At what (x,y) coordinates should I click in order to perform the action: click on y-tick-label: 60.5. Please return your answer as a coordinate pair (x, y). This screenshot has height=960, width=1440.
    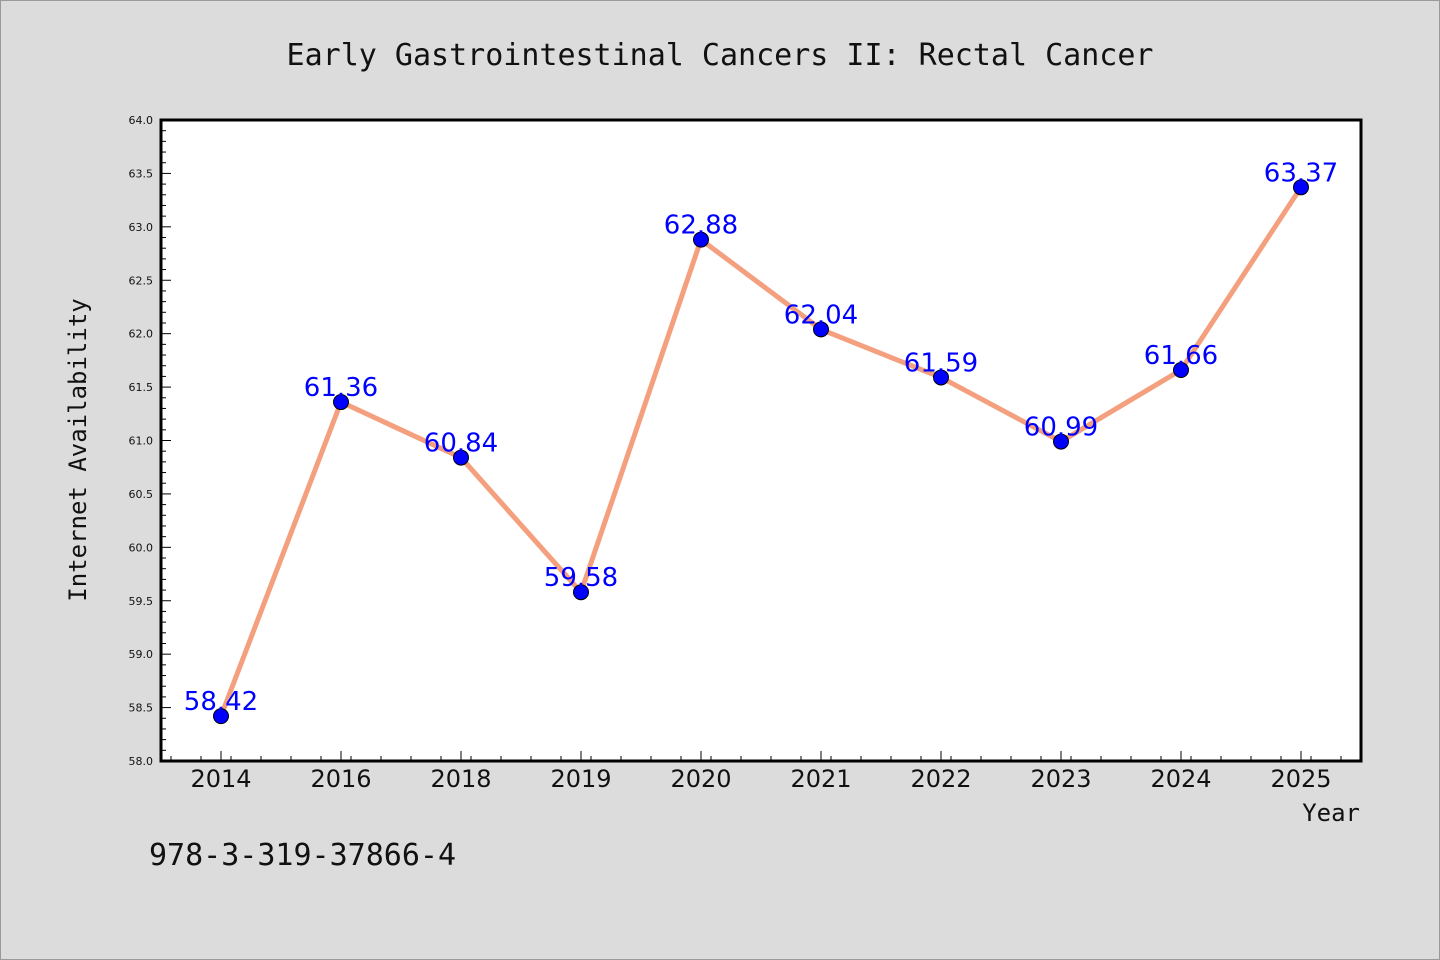
    Looking at the image, I should click on (141, 494).